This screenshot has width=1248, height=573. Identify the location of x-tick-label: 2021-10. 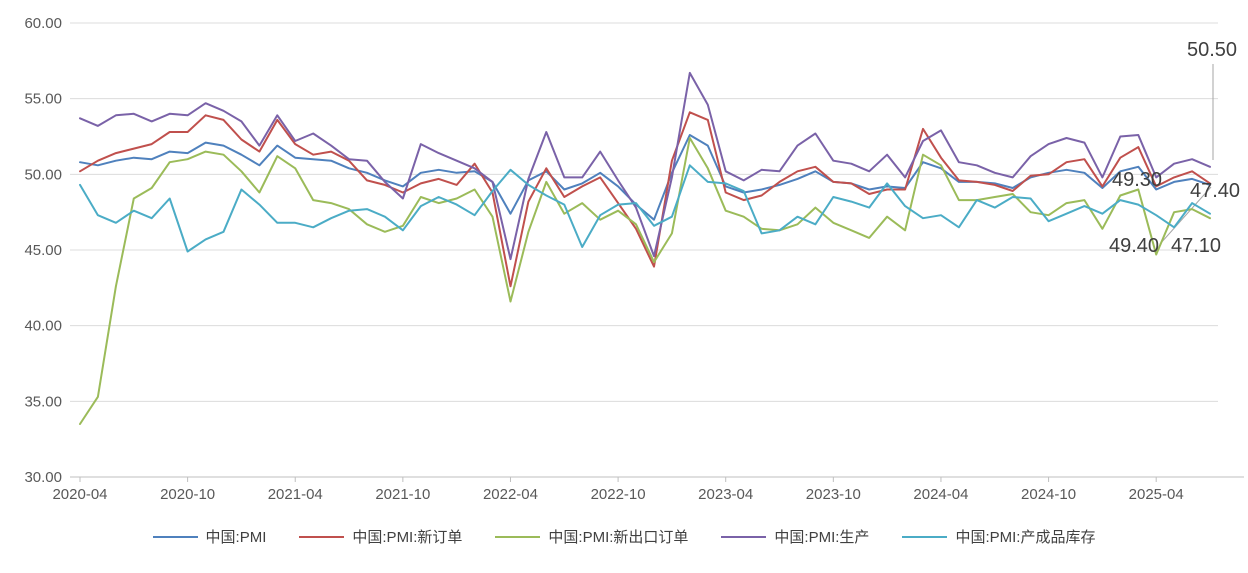
(402, 494).